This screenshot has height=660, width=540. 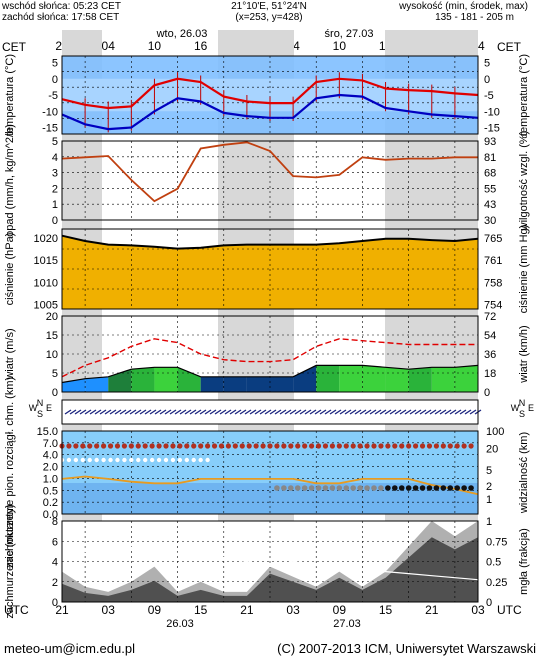 I want to click on fog-ylabel-right: mgła (frakcja), so click(x=524, y=561).